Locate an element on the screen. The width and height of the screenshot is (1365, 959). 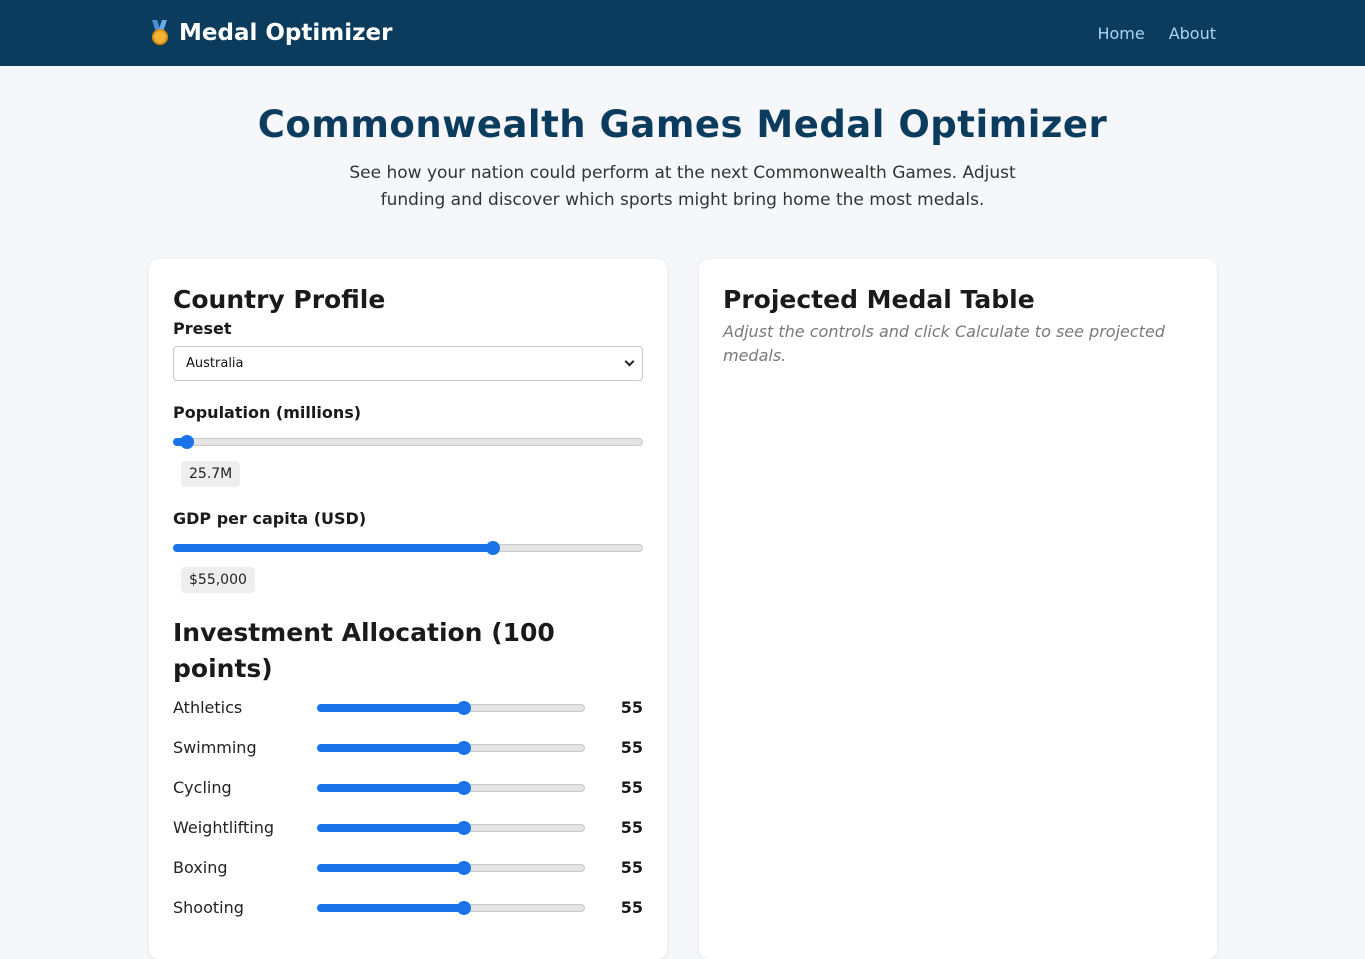
allocation-row-swimming: Swimming 55 is located at coordinates (408, 747).